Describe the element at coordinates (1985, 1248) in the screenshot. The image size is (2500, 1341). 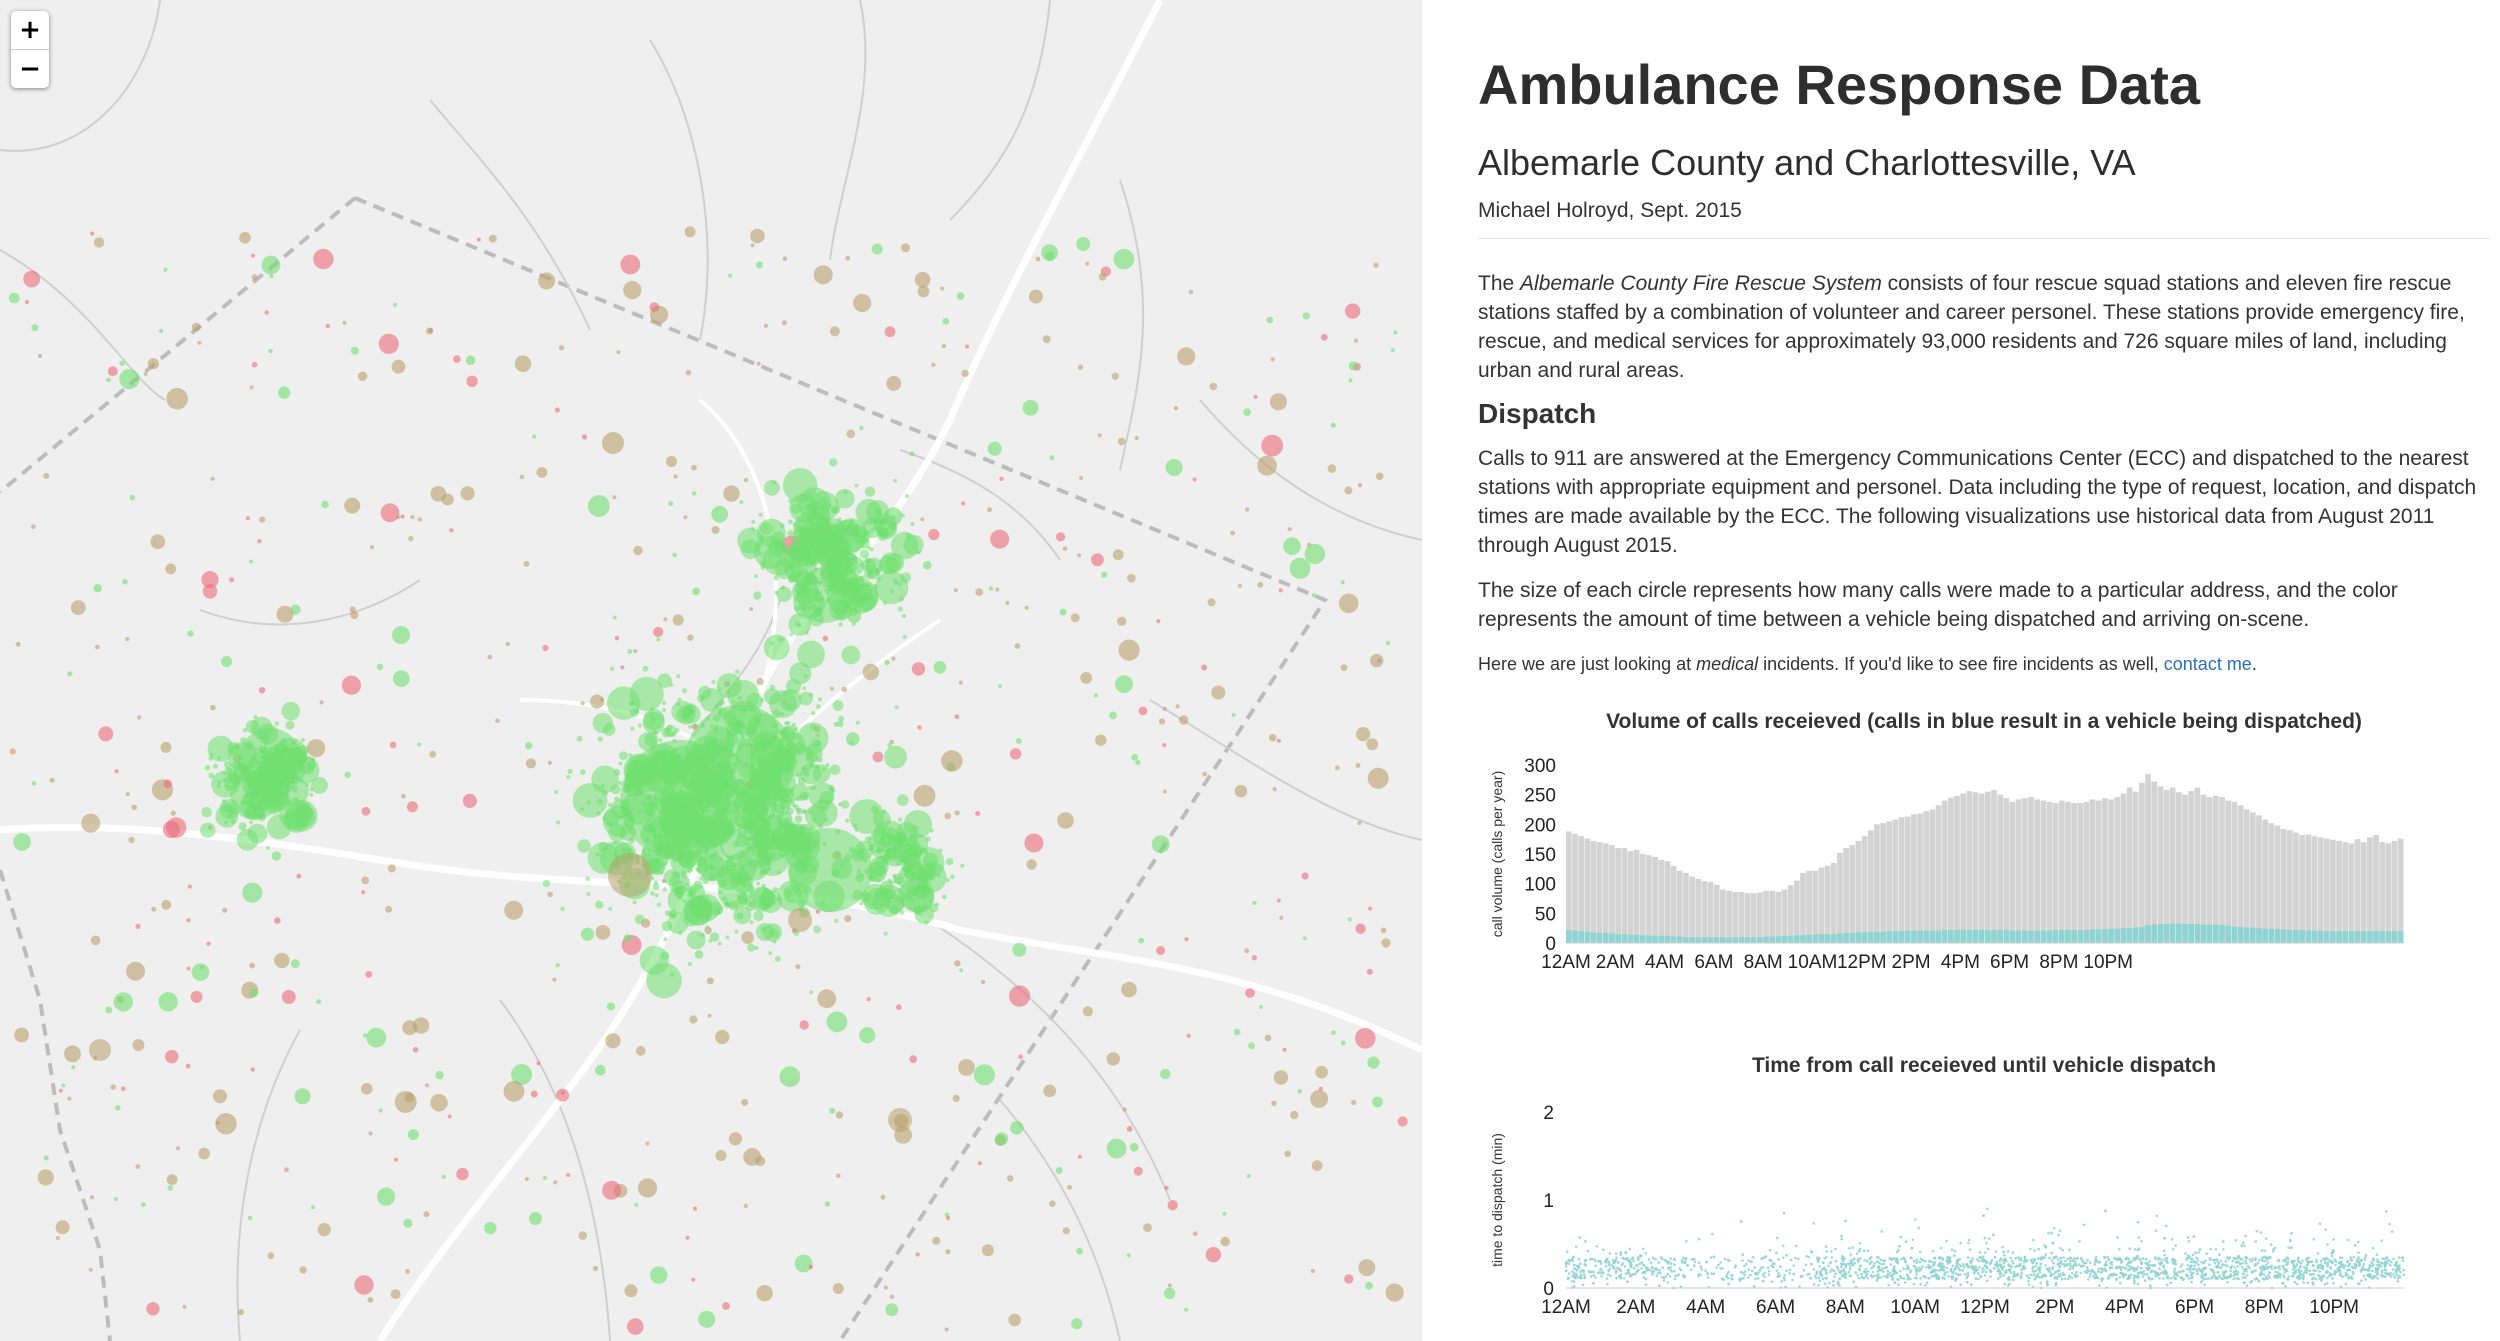
I see `scatter-points` at that location.